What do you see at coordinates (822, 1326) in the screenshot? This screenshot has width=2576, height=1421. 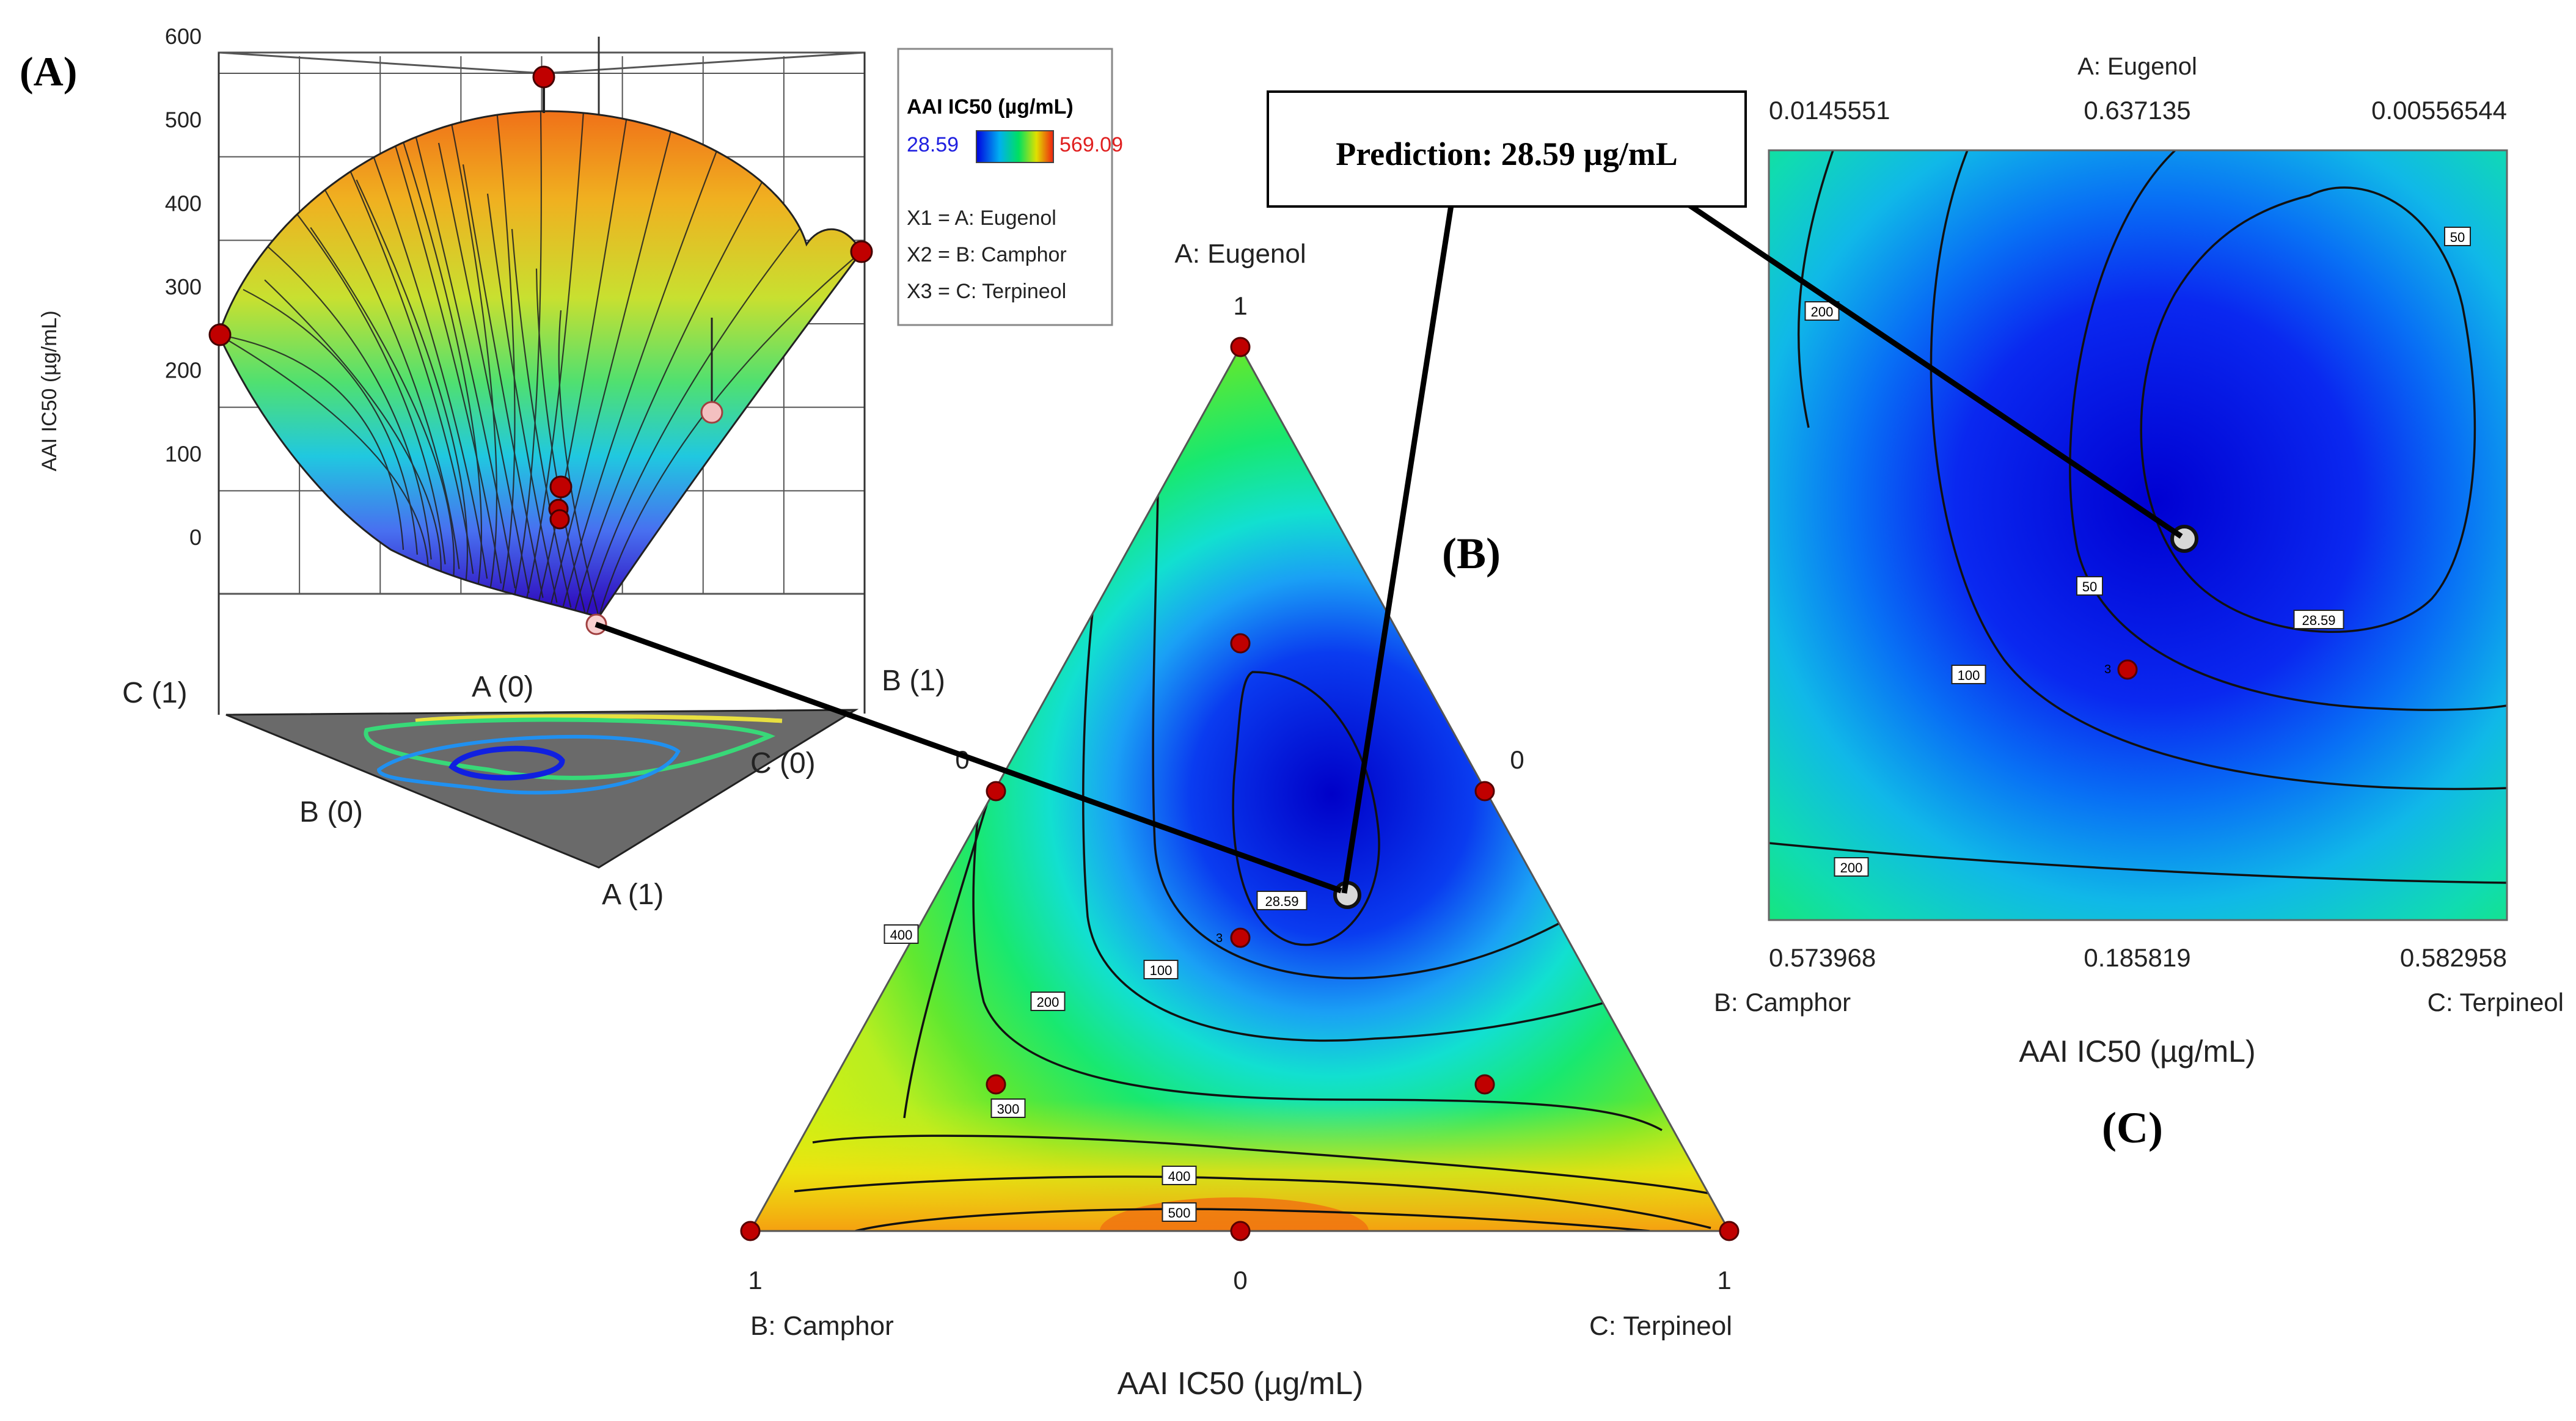 I see `vertex-label-b: B: Camphor` at bounding box center [822, 1326].